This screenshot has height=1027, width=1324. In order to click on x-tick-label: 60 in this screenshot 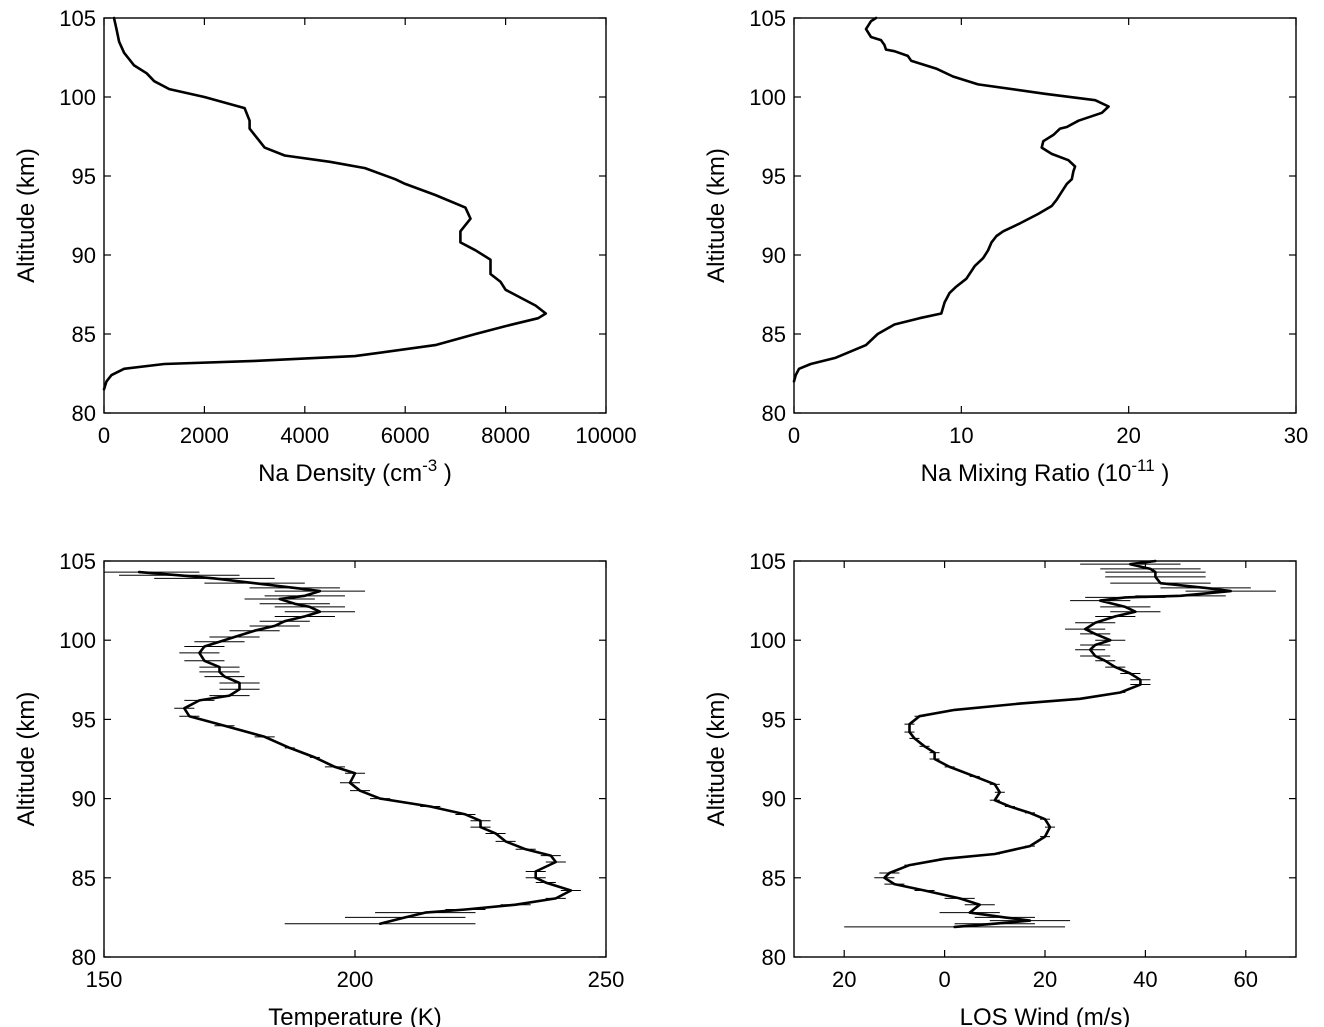, I will do `click(1246, 979)`.